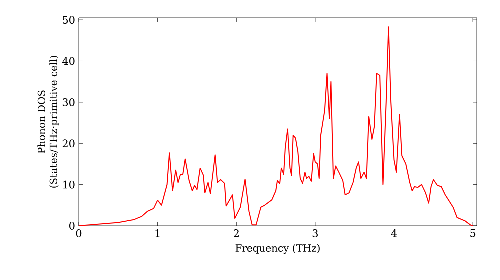 The height and width of the screenshot is (280, 500). Describe the element at coordinates (158, 234) in the screenshot. I see `x-tick-label: 1` at that location.